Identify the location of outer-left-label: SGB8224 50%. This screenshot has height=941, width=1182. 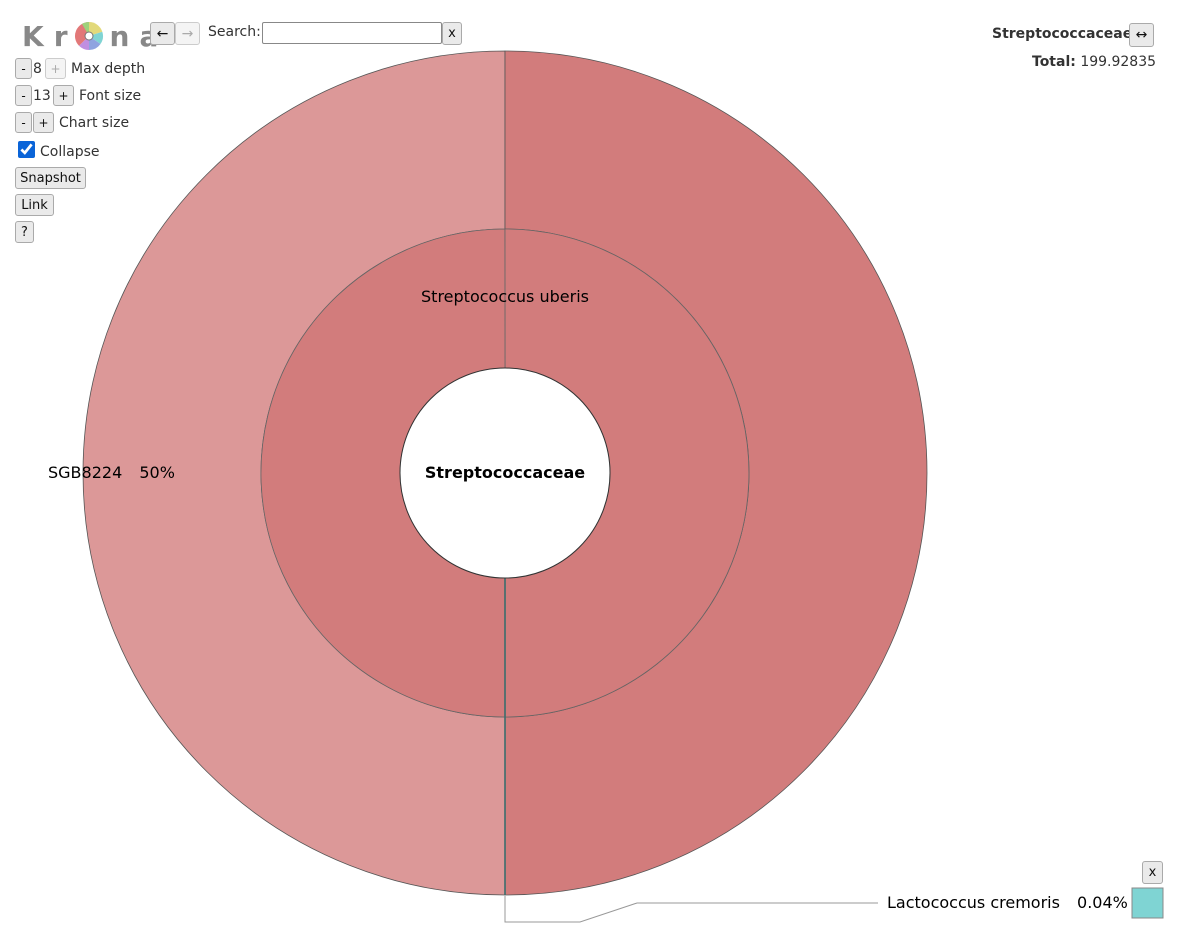
(111, 472).